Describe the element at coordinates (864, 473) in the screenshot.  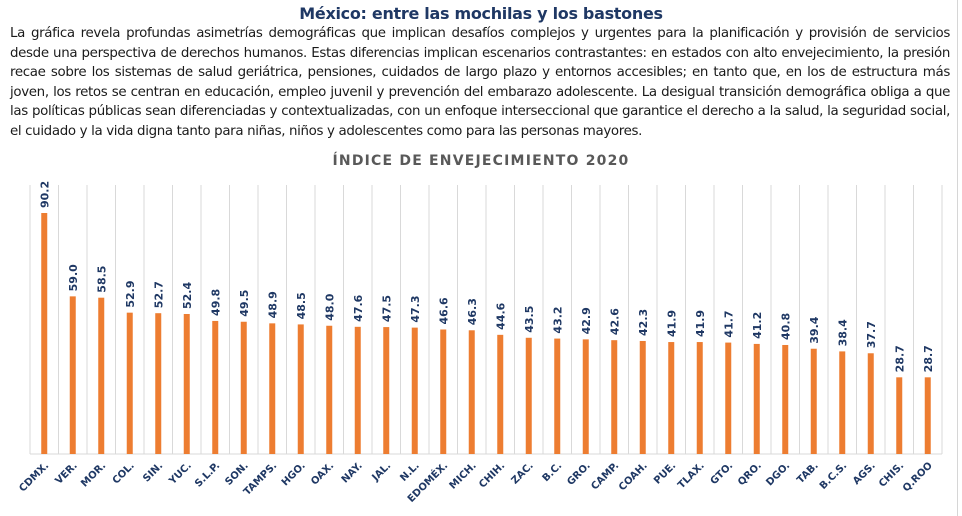
I see `category-label: AGS.` at that location.